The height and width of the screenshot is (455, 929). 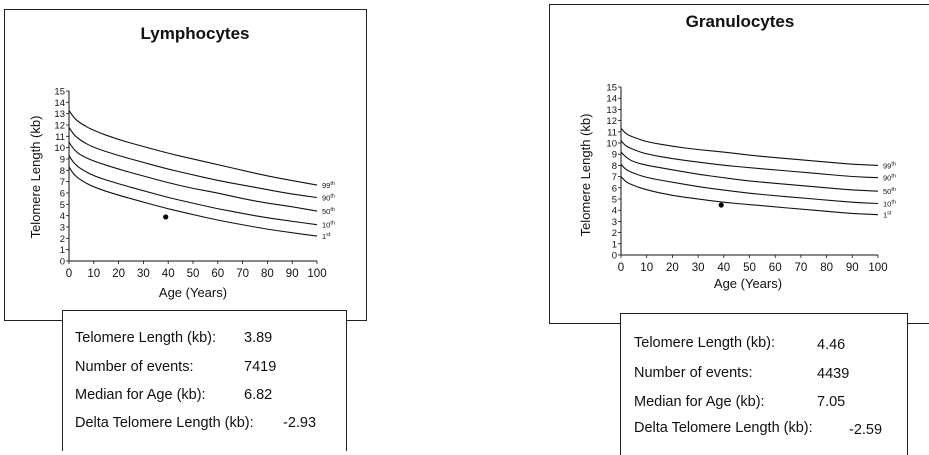 I want to click on chart-title: Granulocytes, so click(x=740, y=21).